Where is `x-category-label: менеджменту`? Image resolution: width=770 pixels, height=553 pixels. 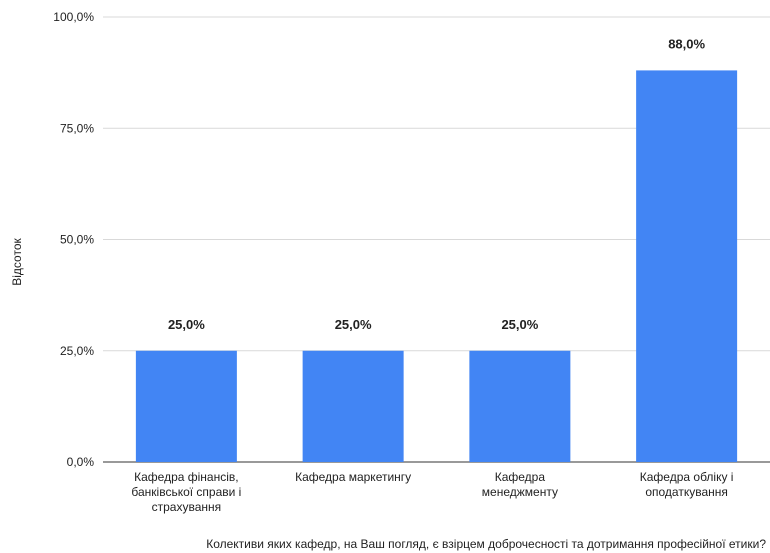
x-category-label: менеджменту is located at coordinates (520, 492).